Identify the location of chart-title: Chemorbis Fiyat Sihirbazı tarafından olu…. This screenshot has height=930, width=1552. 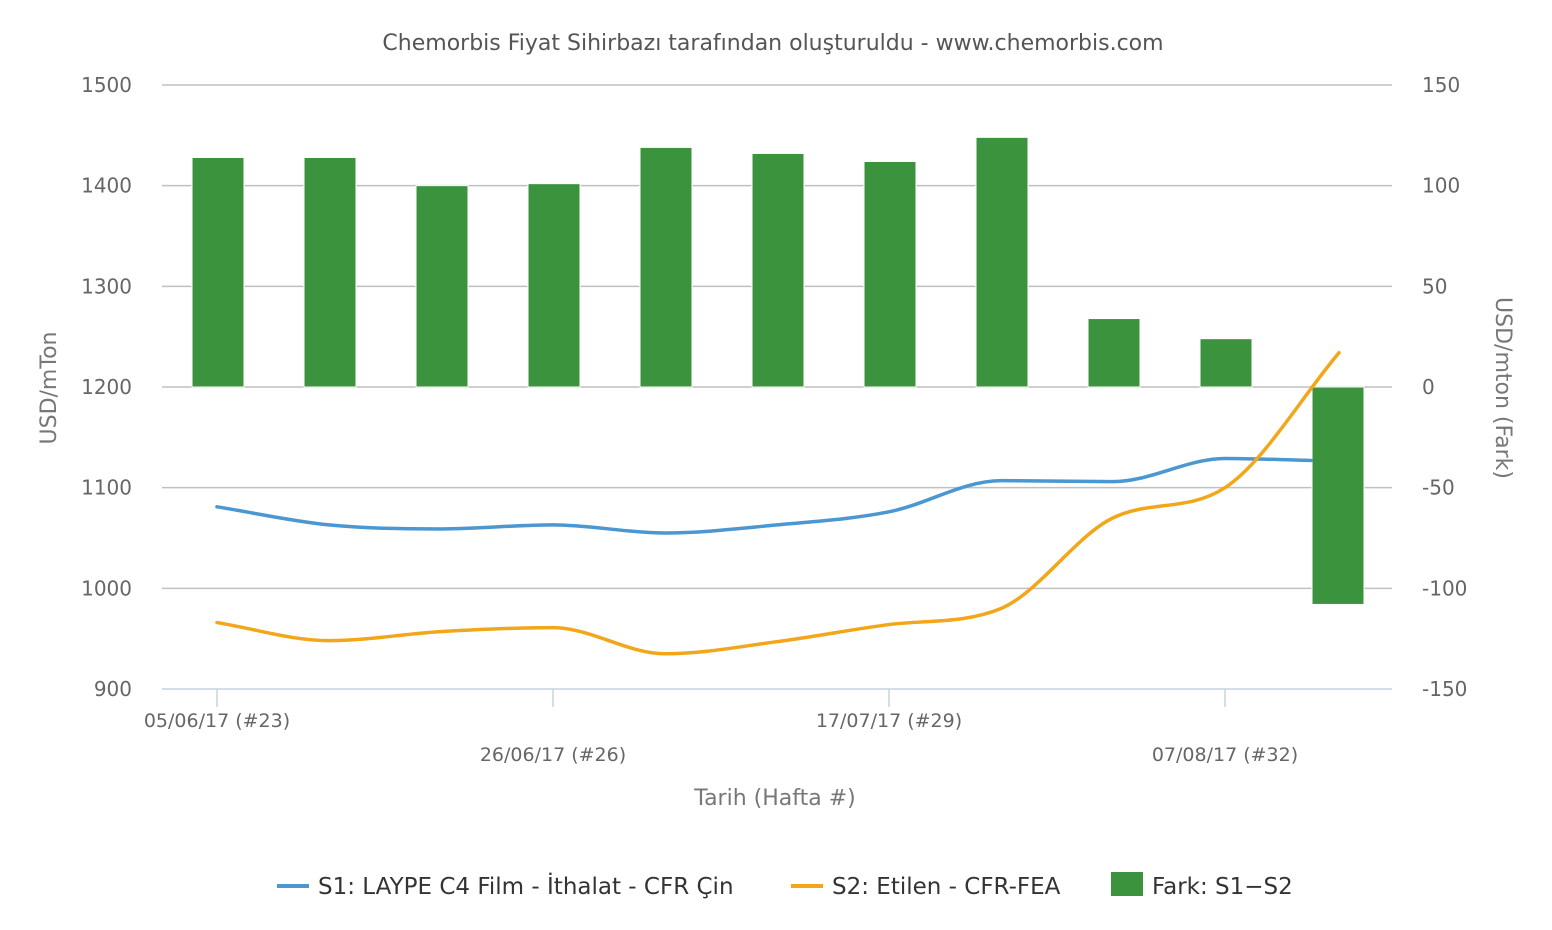
(772, 43).